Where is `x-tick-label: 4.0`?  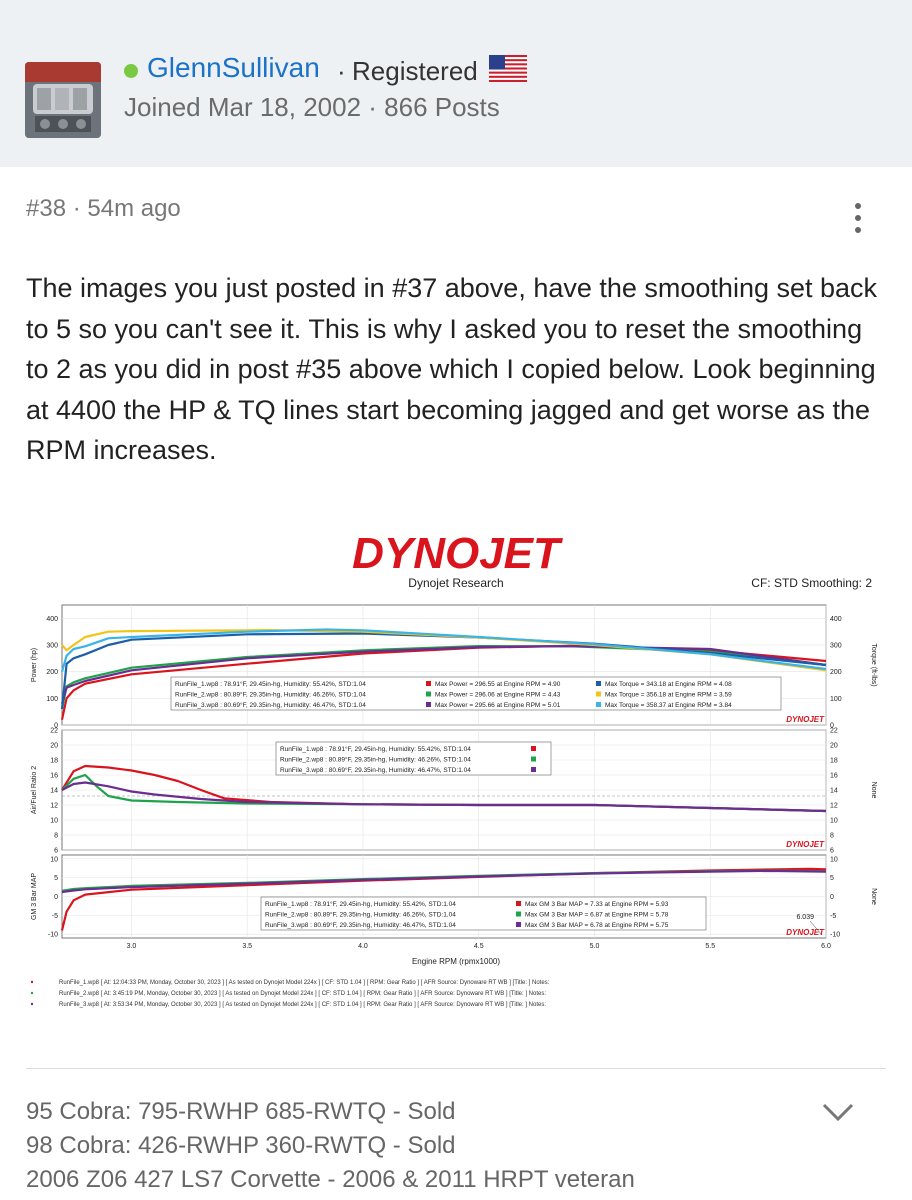 x-tick-label: 4.0 is located at coordinates (363, 946).